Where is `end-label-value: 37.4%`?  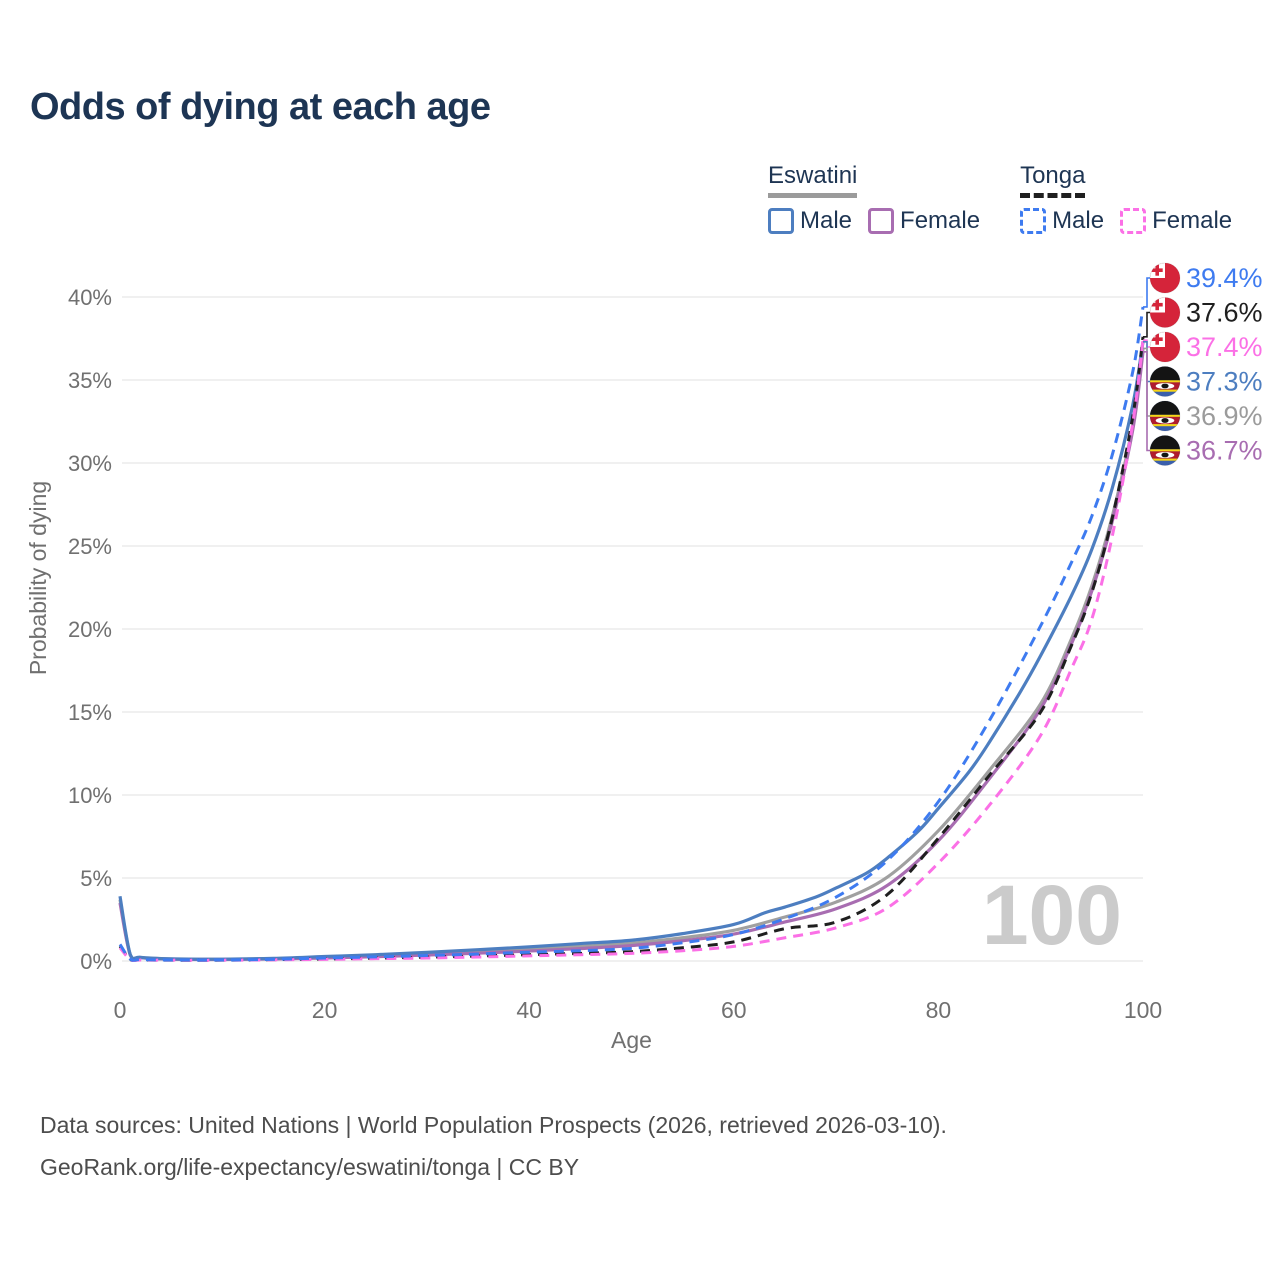
end-label-value: 37.4% is located at coordinates (1224, 347).